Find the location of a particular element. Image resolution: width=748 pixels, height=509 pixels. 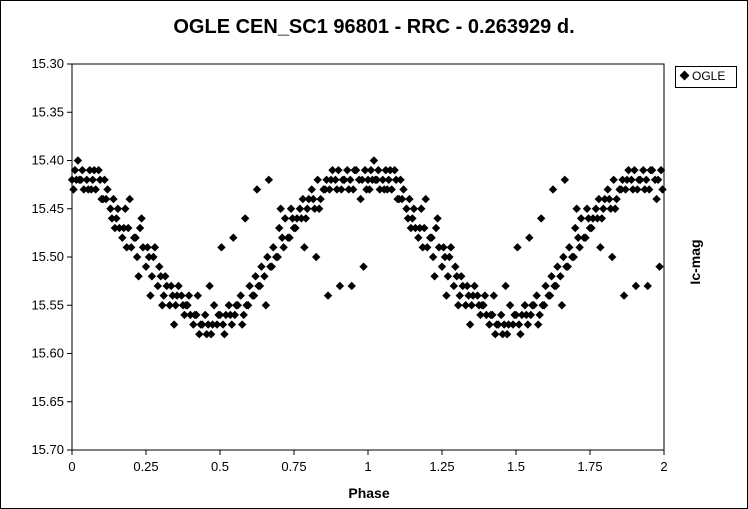

x-tick-label: 1.25 is located at coordinates (441, 466).